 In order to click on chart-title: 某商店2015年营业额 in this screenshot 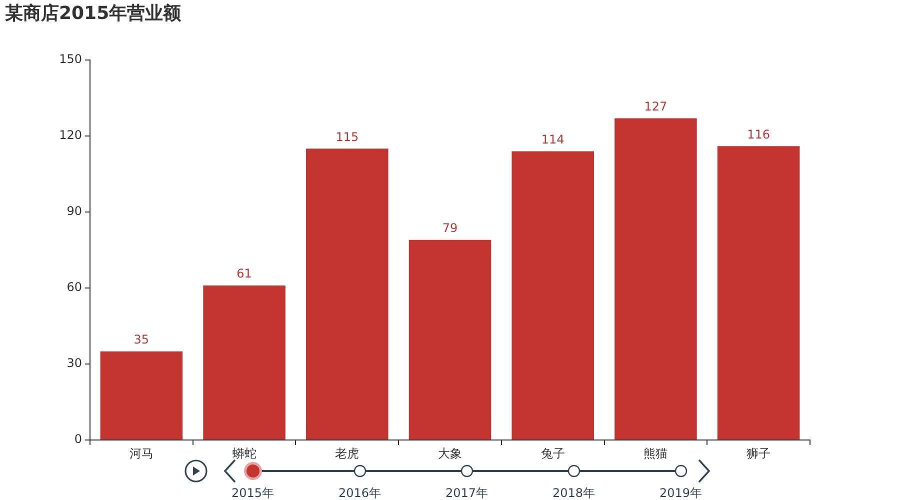, I will do `click(93, 14)`.